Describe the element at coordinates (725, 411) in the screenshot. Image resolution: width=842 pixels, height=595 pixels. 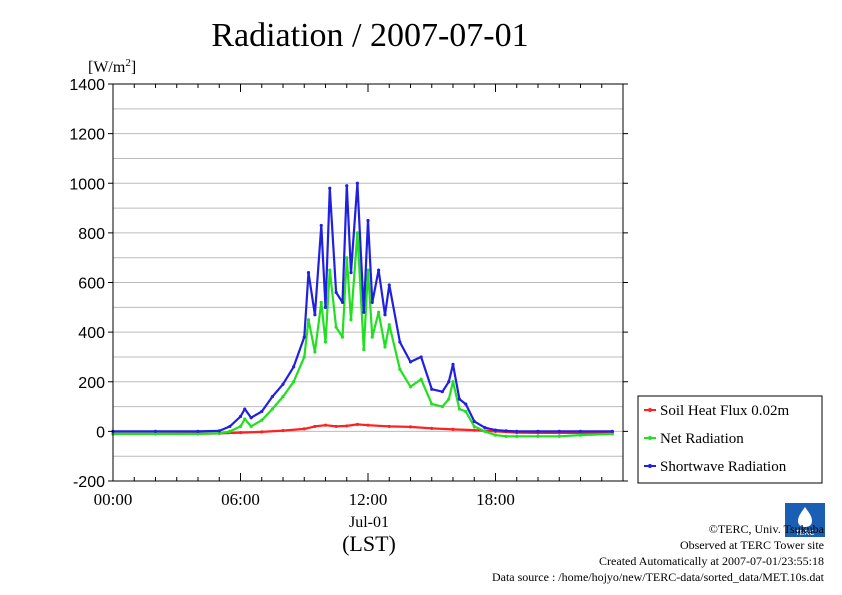
I see `legend-label: Soil Heat Flux 0.02m` at that location.